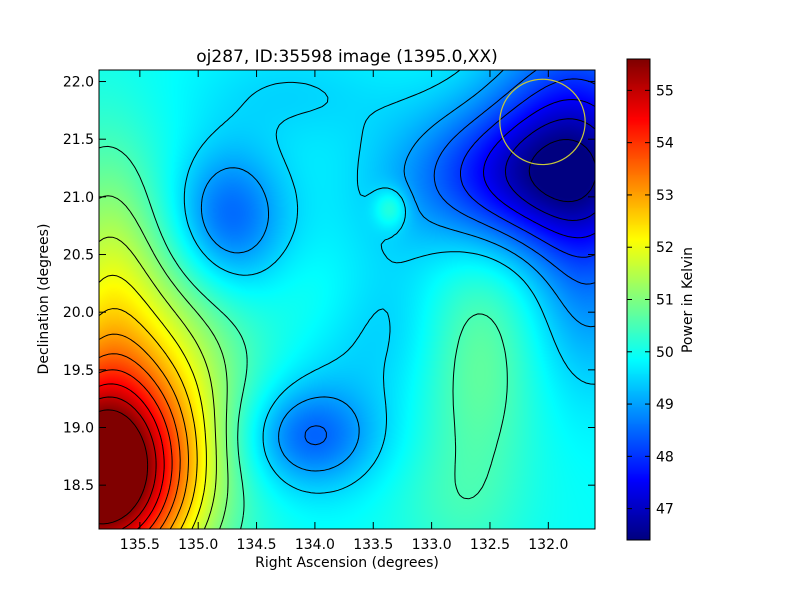 The height and width of the screenshot is (600, 800). I want to click on colorbar: 47 48 49 50 51 52 53 54 55 Power in Kelvin, so click(661, 299).